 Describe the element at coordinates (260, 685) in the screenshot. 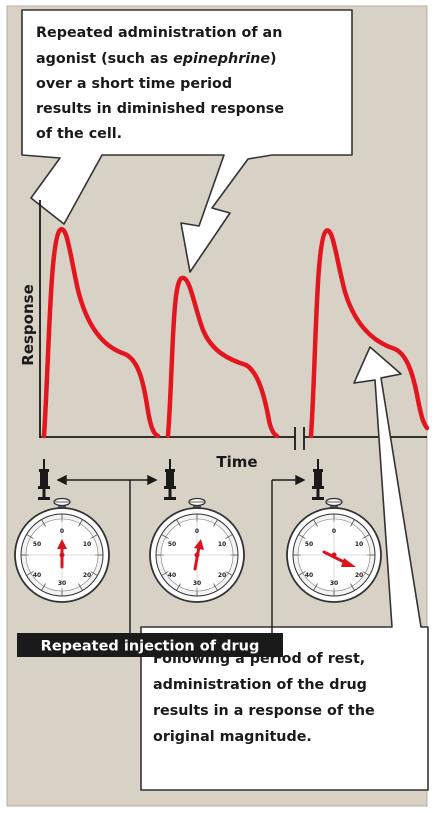

I see `bottom-callout-line-2: administration of the drug` at that location.